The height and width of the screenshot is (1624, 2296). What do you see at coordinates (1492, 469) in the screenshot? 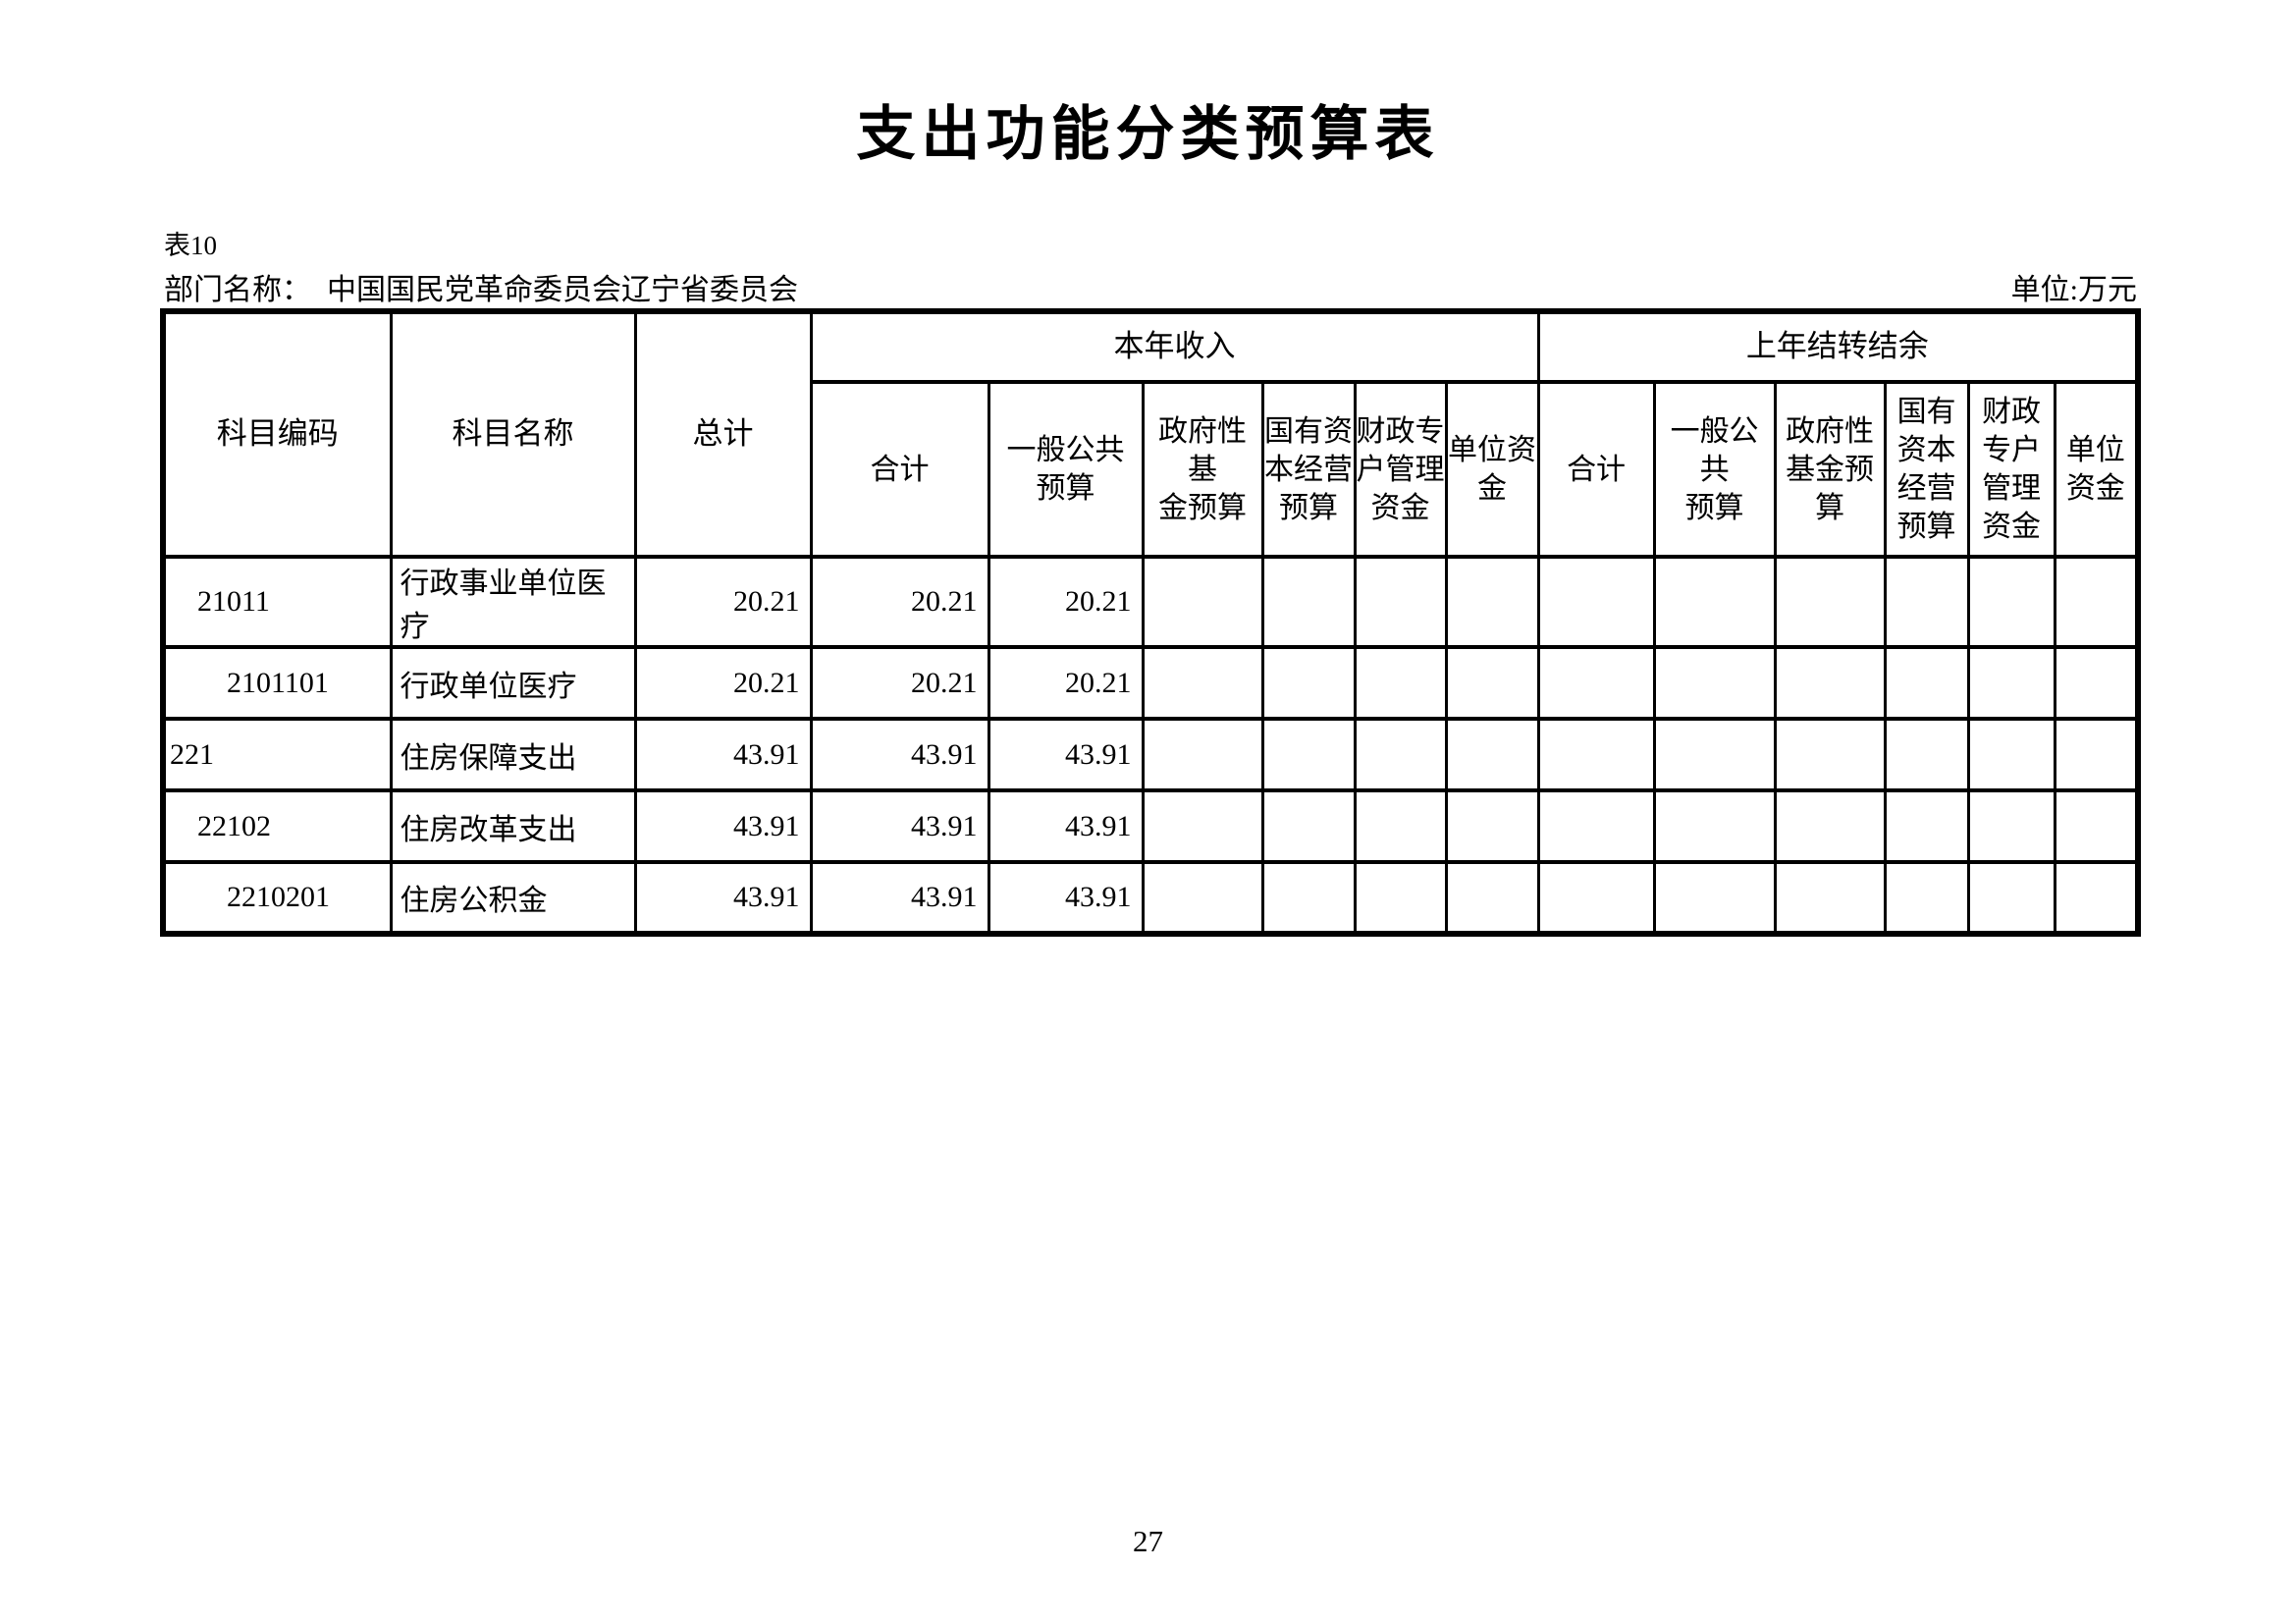
I see `col-header-cy-unit-funds: 单位资 金` at bounding box center [1492, 469].